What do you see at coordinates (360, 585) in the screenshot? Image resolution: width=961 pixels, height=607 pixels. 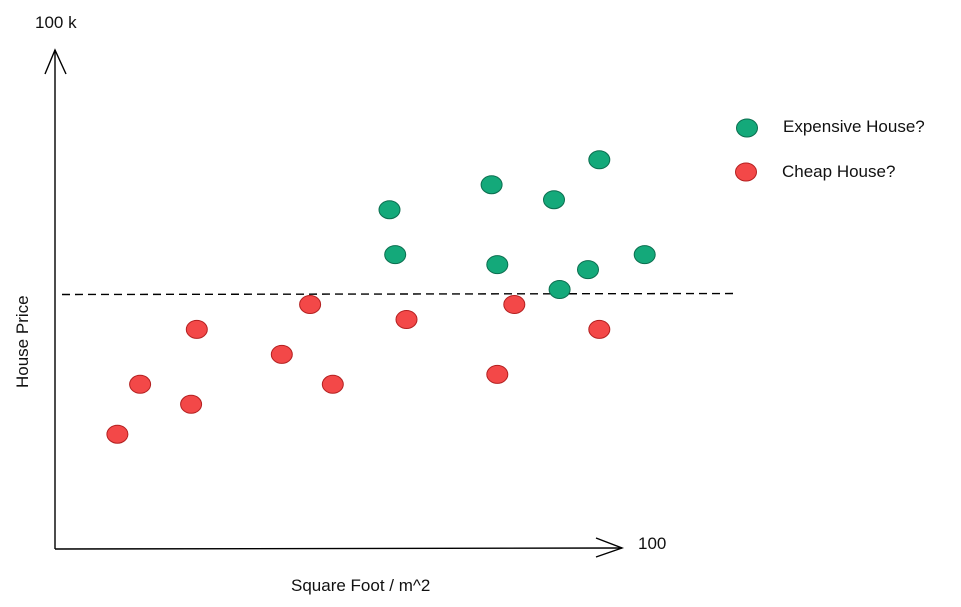 I see `x-axis-title: Square Foot / m^2` at bounding box center [360, 585].